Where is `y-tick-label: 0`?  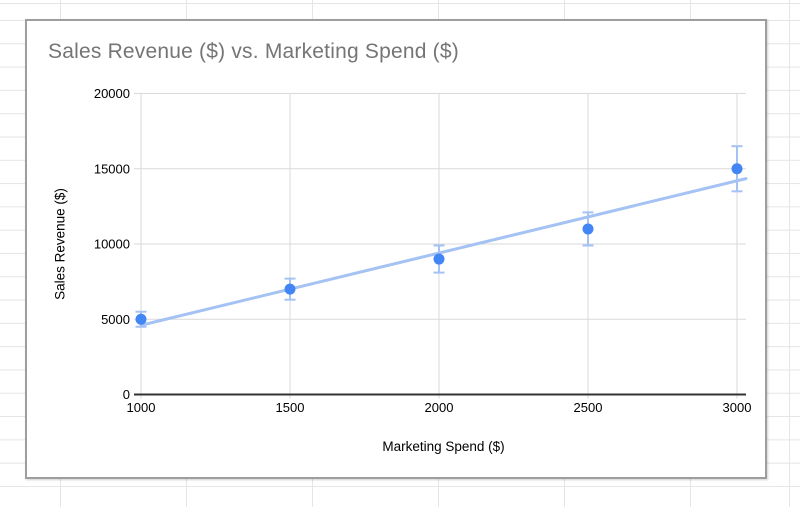 y-tick-label: 0 is located at coordinates (126, 394).